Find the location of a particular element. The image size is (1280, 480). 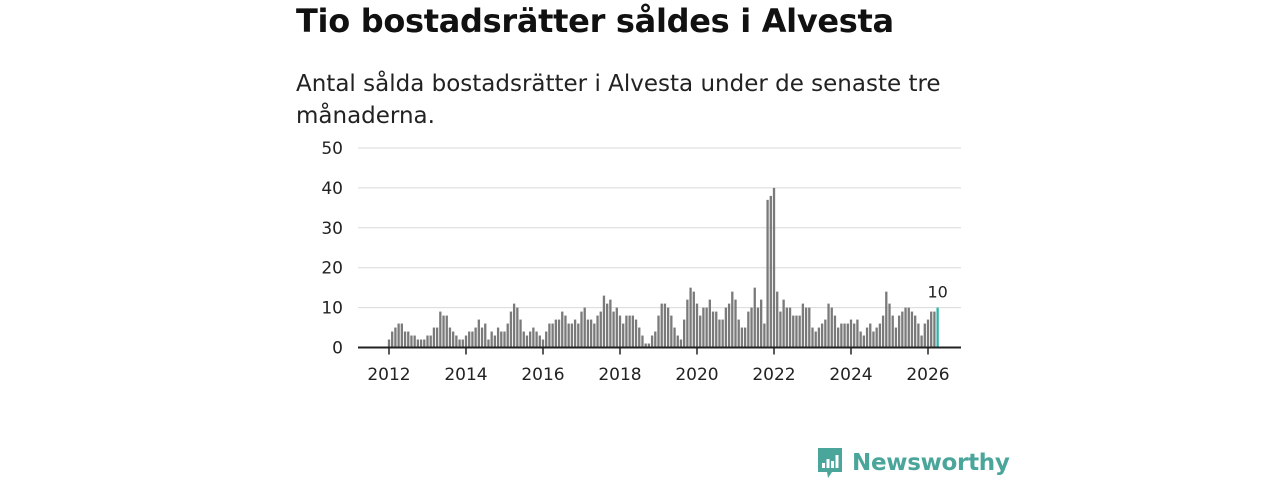

x-tick-label: 2014 is located at coordinates (465, 375).